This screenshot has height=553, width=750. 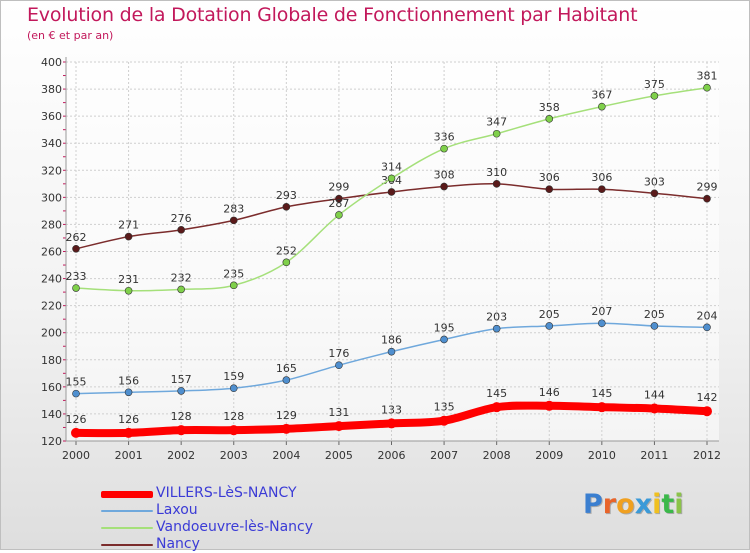 What do you see at coordinates (127, 528) in the screenshot?
I see `legend-swatch-vandoeuvre` at bounding box center [127, 528].